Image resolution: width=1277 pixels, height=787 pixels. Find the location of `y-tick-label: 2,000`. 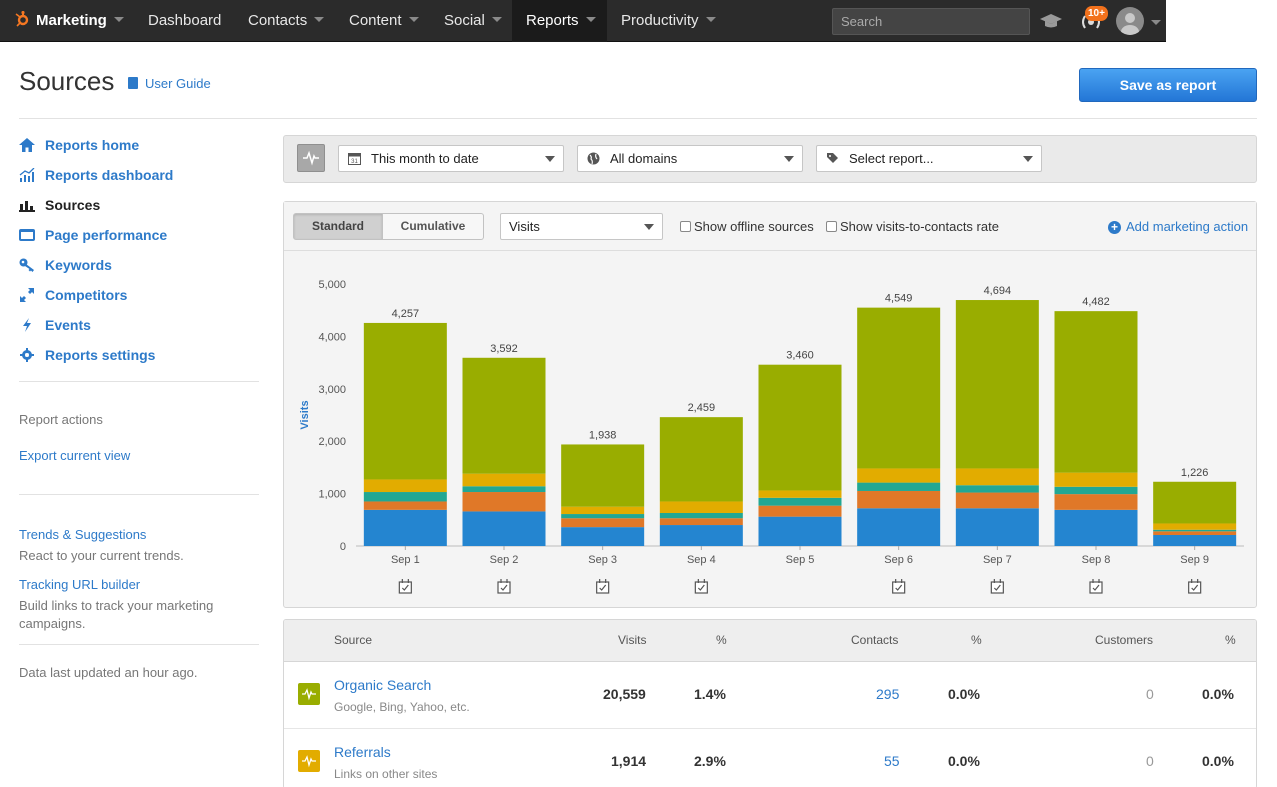

y-tick-label: 2,000 is located at coordinates (332, 442).